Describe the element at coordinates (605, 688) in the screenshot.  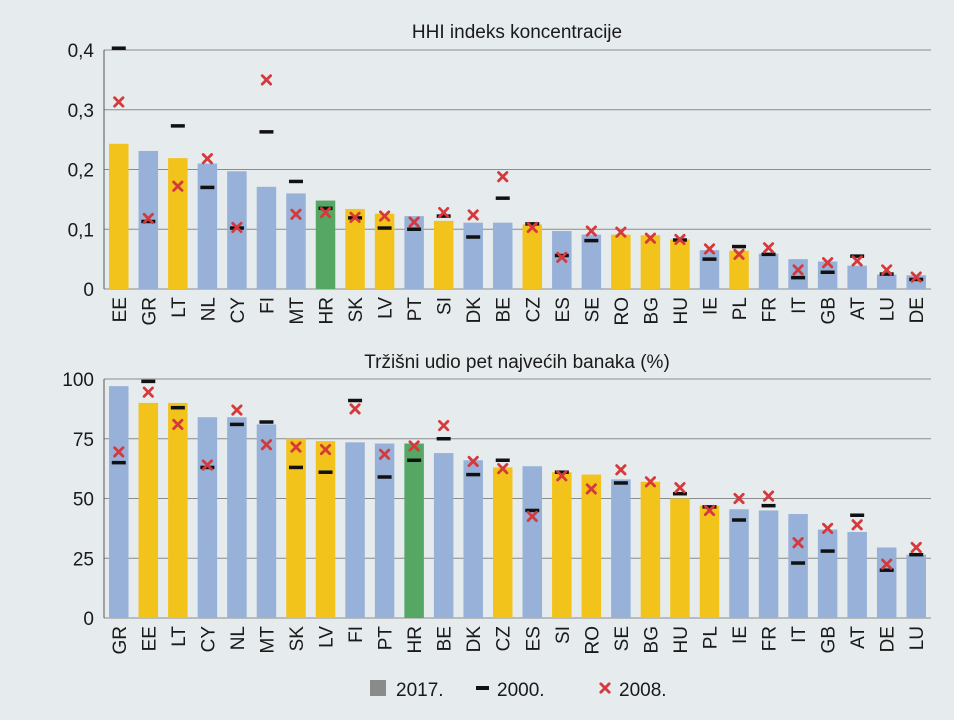
I see `legend-cross-2008` at that location.